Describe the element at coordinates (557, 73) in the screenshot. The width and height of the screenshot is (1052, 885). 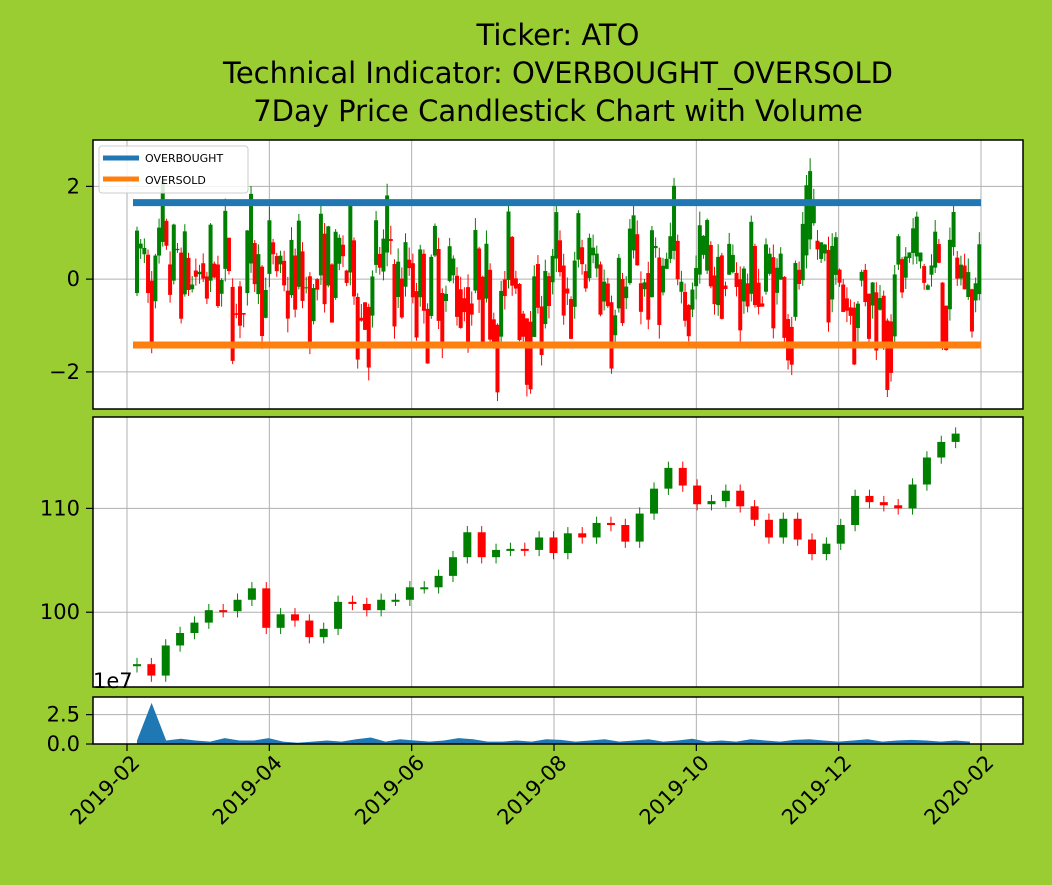
I see `chart-title-line-2: Technical Indicator: OVERBOUGHT_OVERSOLD` at that location.